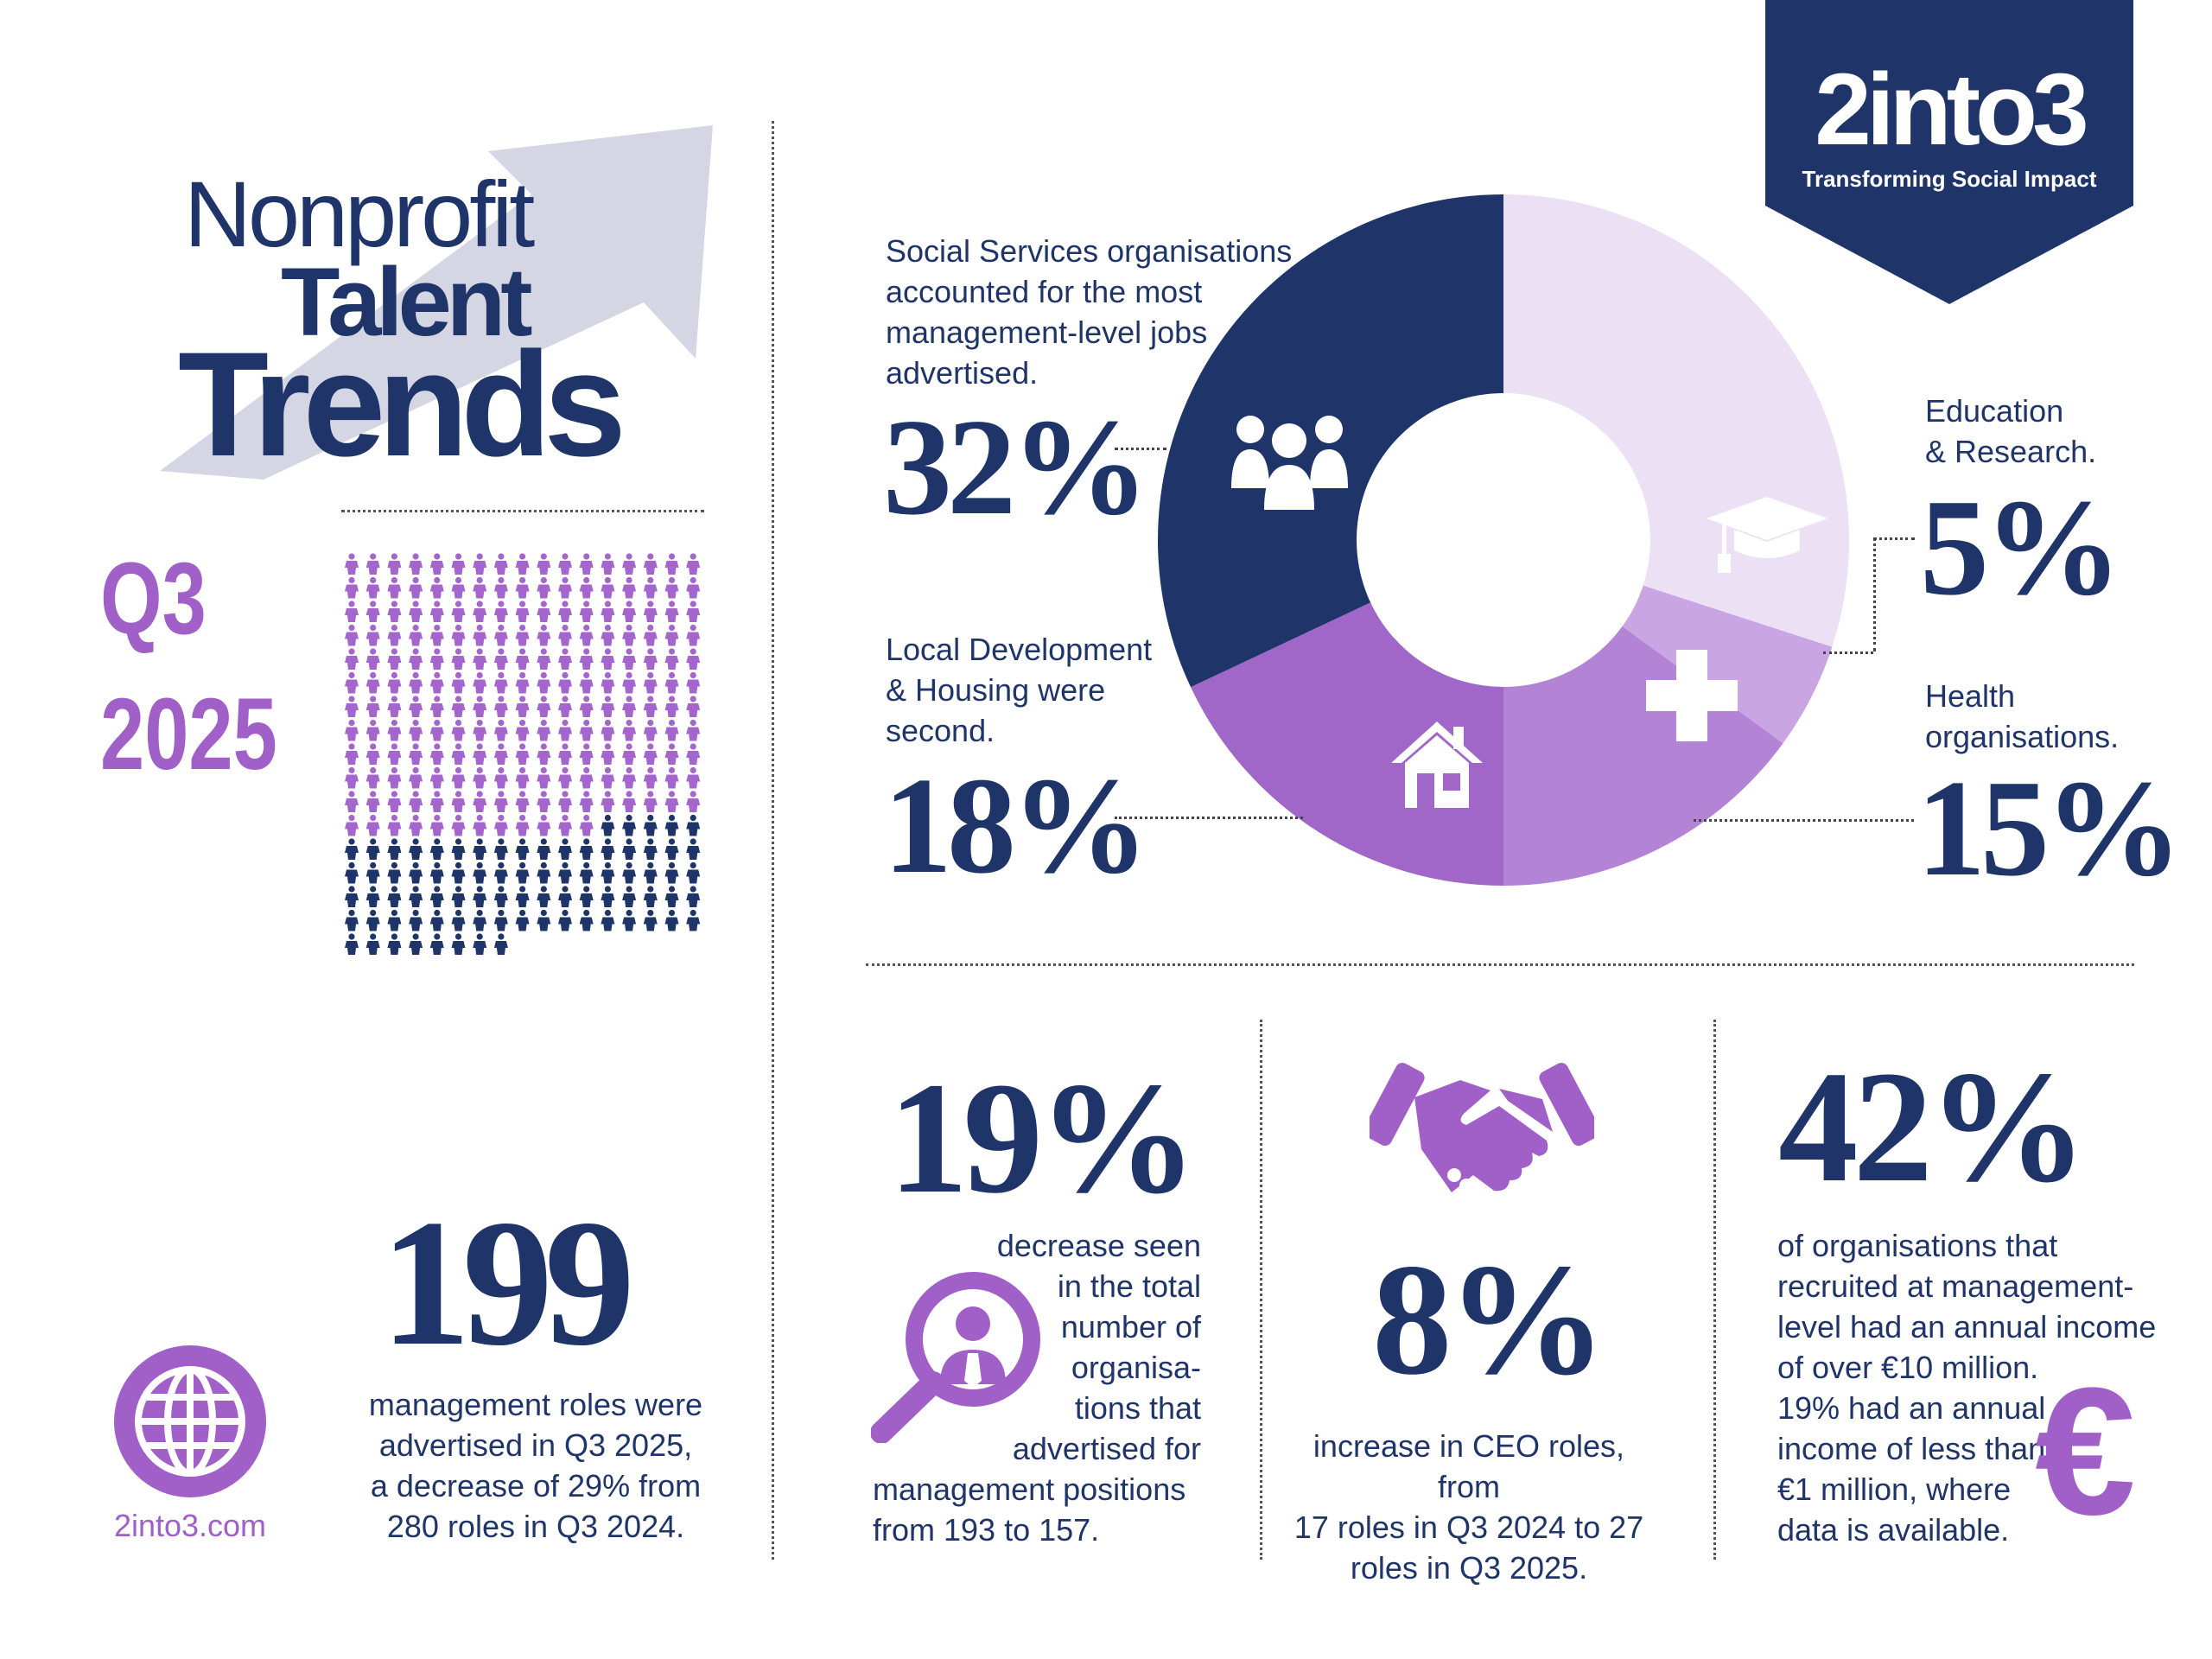 This screenshot has width=2212, height=1659. Describe the element at coordinates (190, 1525) in the screenshot. I see `website-link: 2into3.com` at that location.